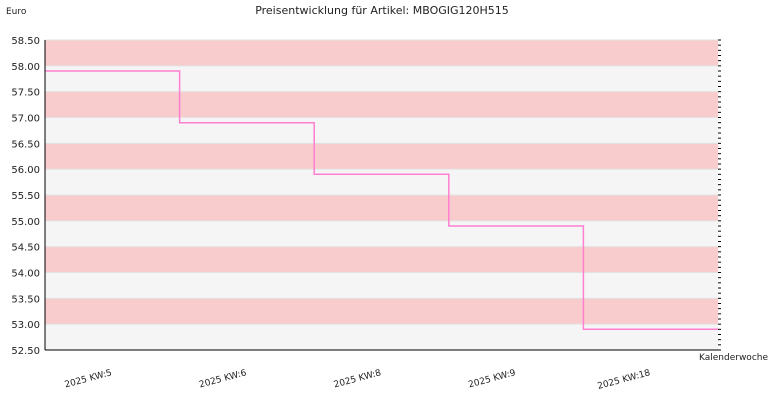 The height and width of the screenshot is (404, 770). I want to click on y-tick-label: 58.50, so click(25, 41).